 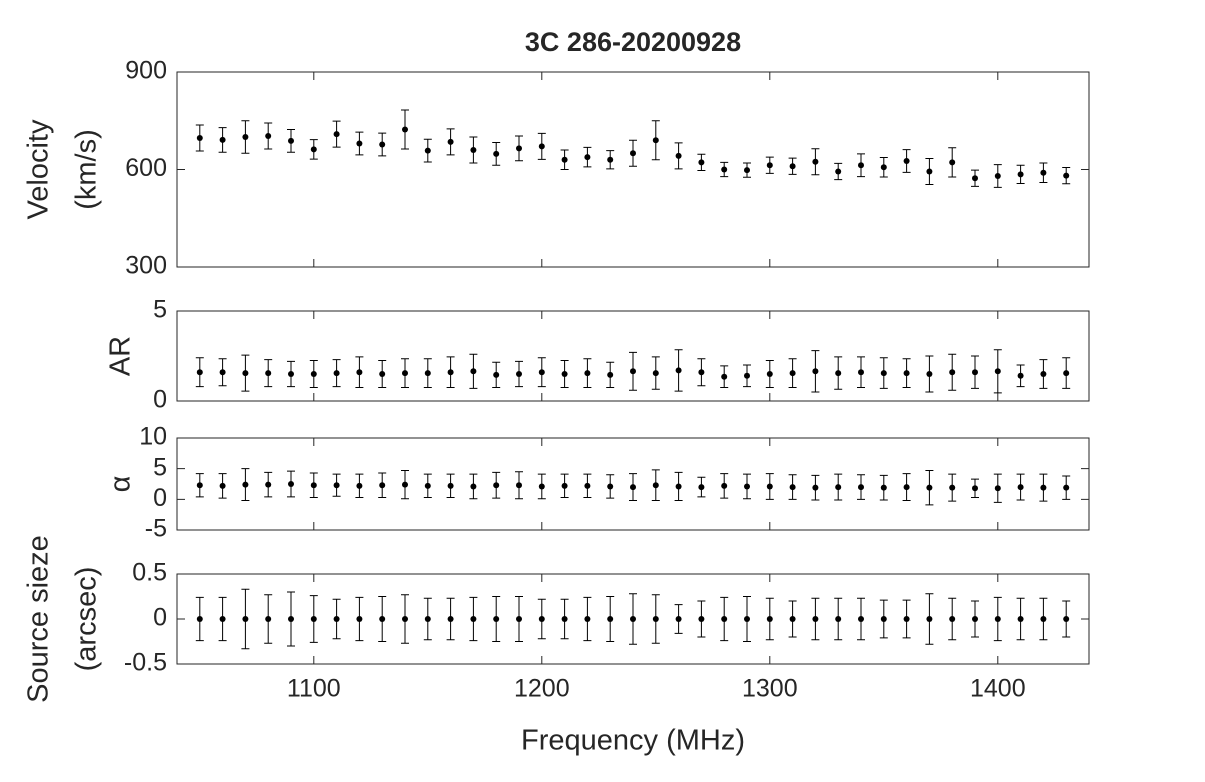 What do you see at coordinates (770, 689) in the screenshot?
I see `x-tick-label: 1300` at bounding box center [770, 689].